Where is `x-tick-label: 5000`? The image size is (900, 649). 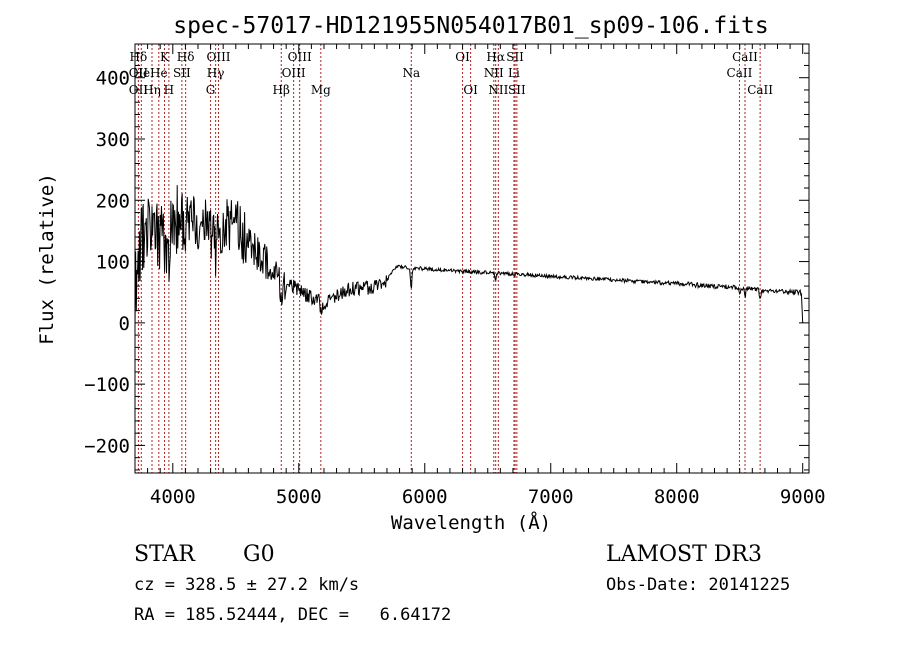 x-tick-label: 5000 is located at coordinates (299, 497).